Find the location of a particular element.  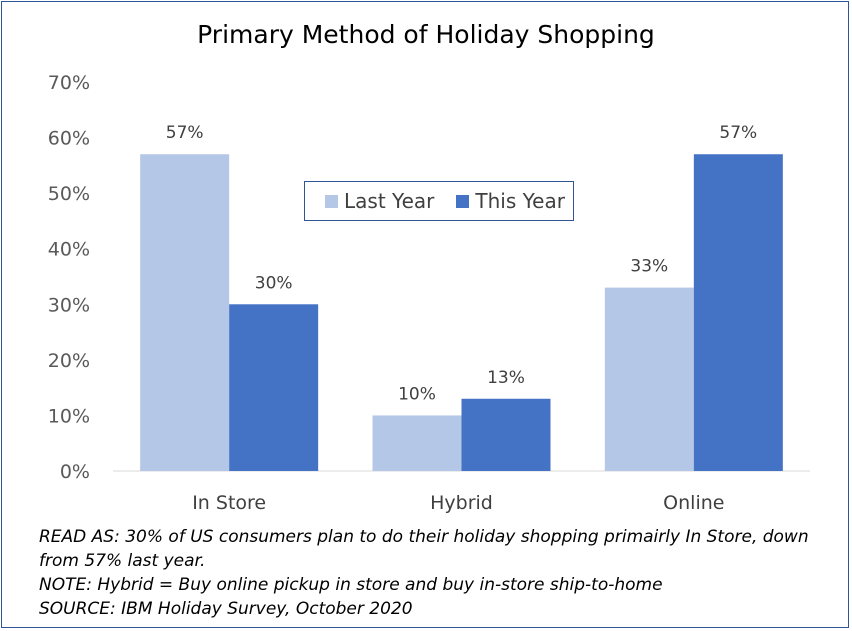

data-label: 33% is located at coordinates (649, 267).